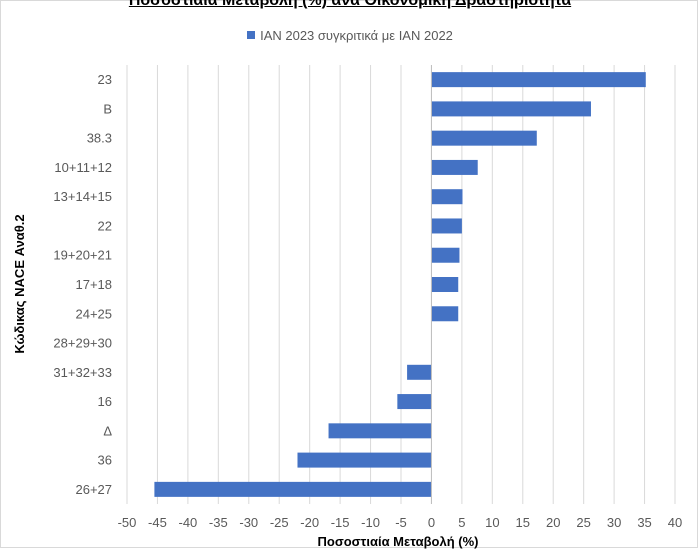  What do you see at coordinates (105, 225) in the screenshot?
I see `y-tick-label: 22` at bounding box center [105, 225].